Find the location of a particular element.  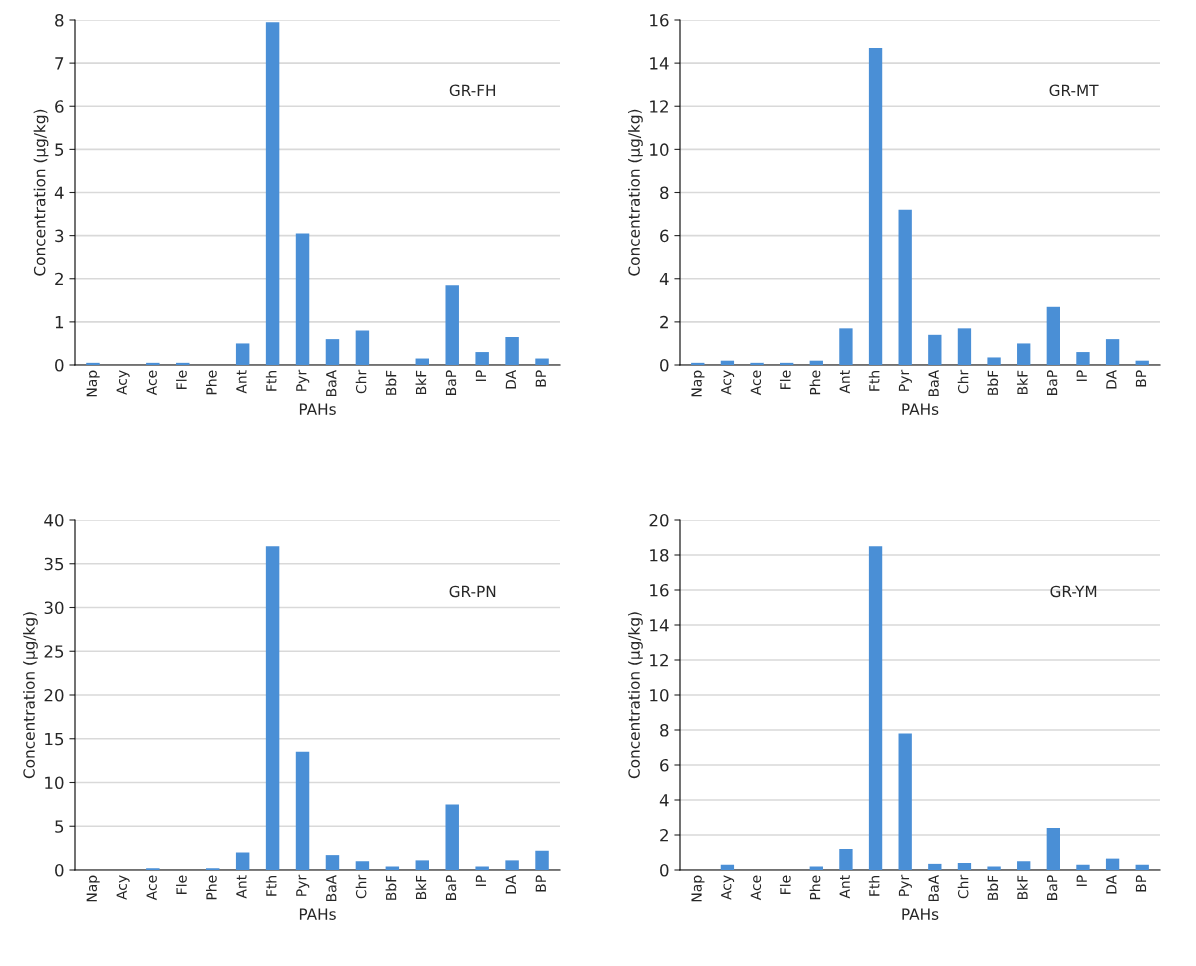

y-tick-label: 8 is located at coordinates (664, 193).